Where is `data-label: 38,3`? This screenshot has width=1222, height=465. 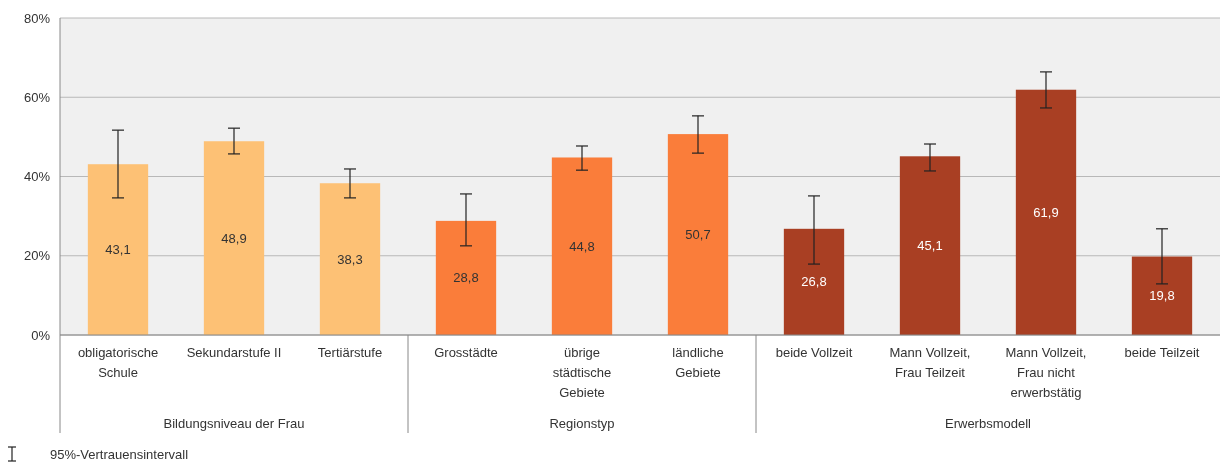 data-label: 38,3 is located at coordinates (350, 259).